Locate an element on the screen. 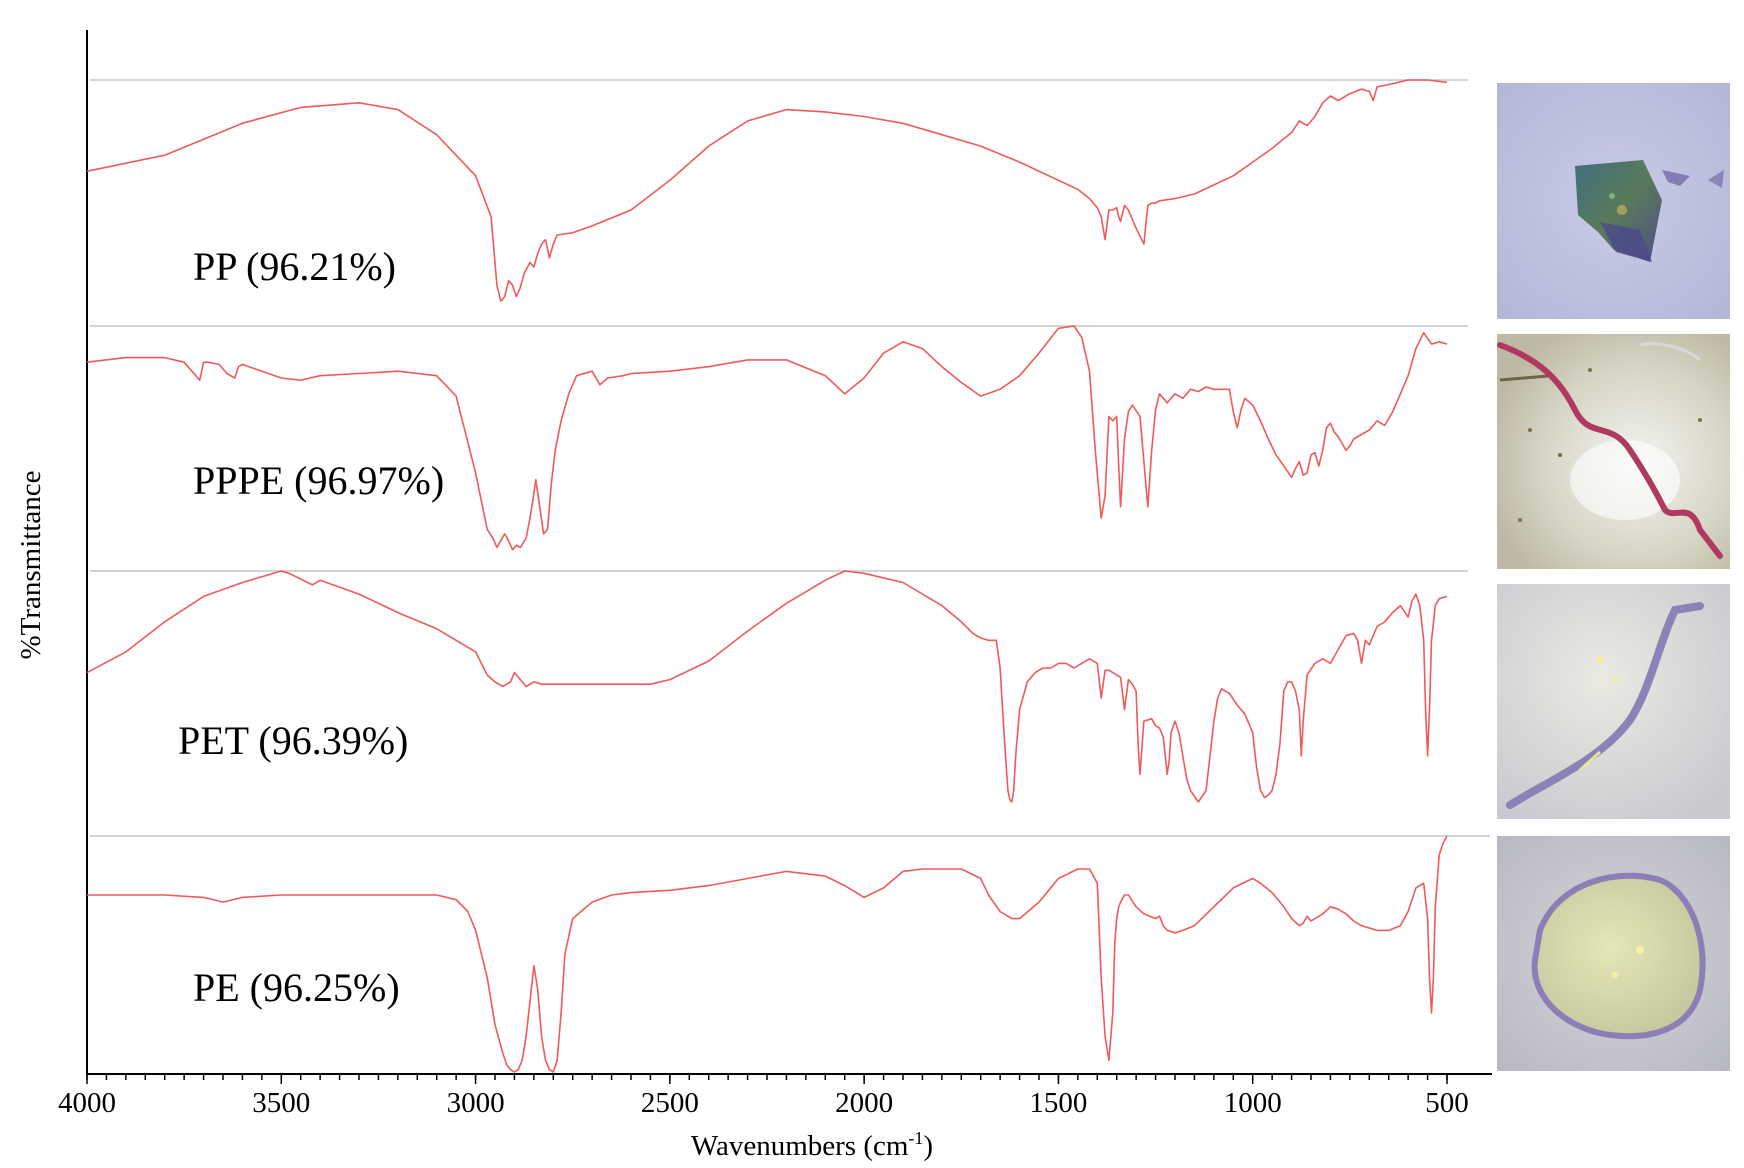 Image resolution: width=1744 pixels, height=1168 pixels. x-tick-label: 1500 is located at coordinates (1058, 1103).